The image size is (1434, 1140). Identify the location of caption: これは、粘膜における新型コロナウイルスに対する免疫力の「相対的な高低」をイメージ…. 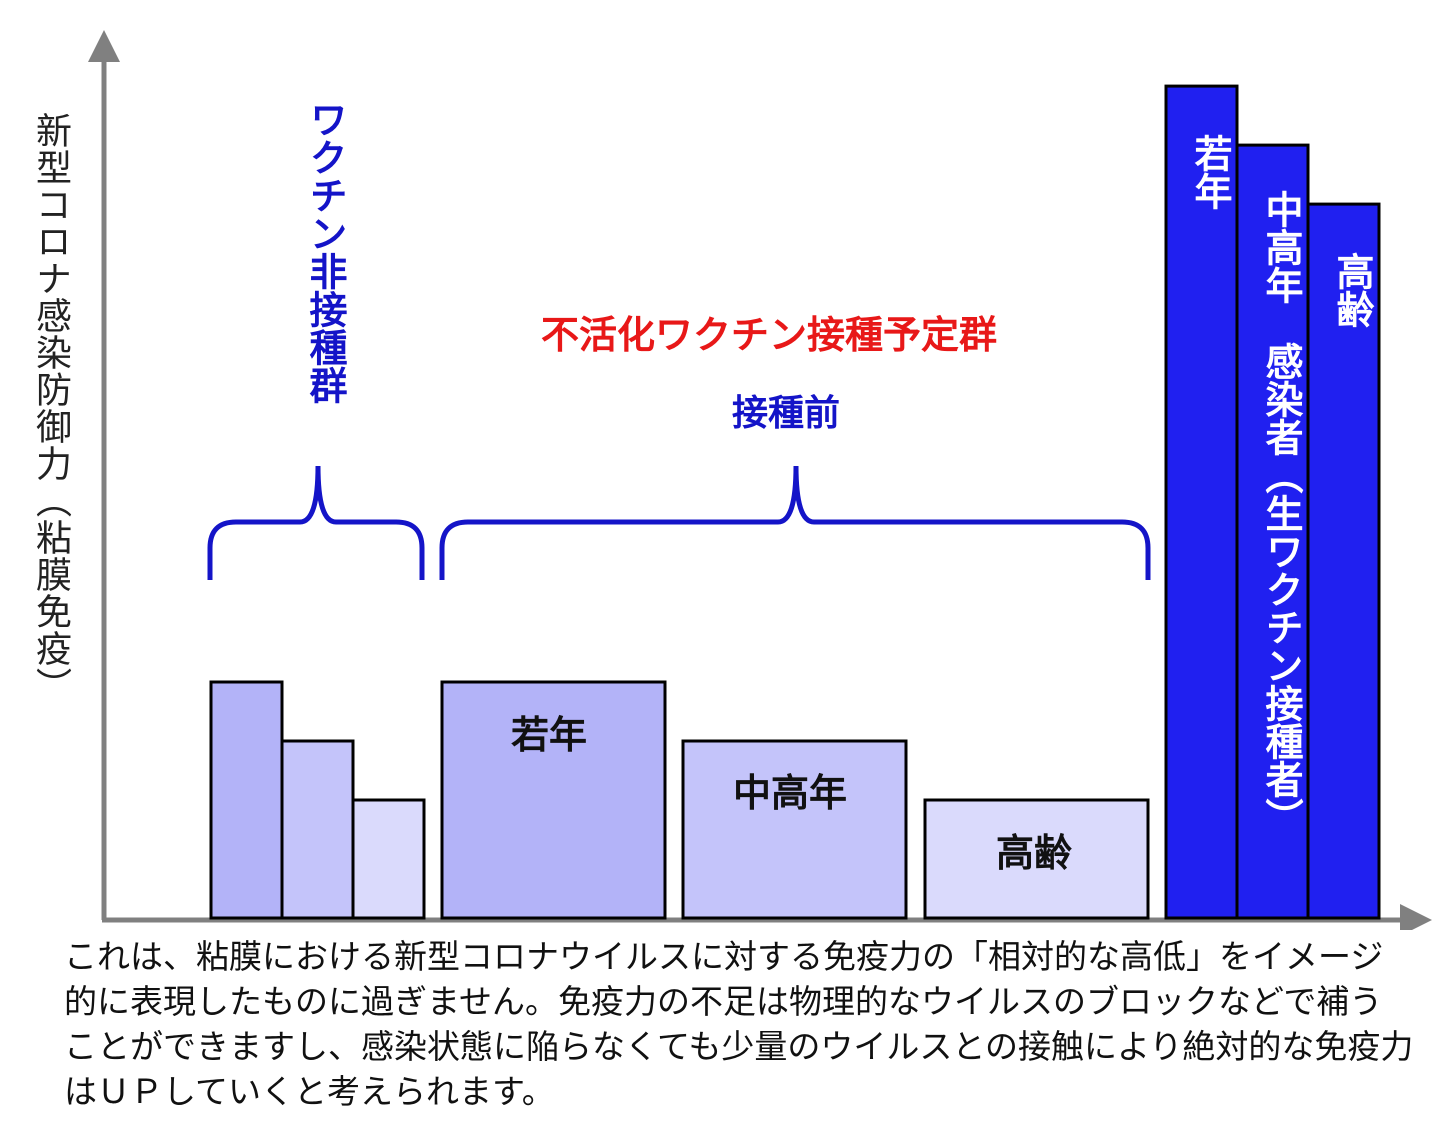
(739, 1024).